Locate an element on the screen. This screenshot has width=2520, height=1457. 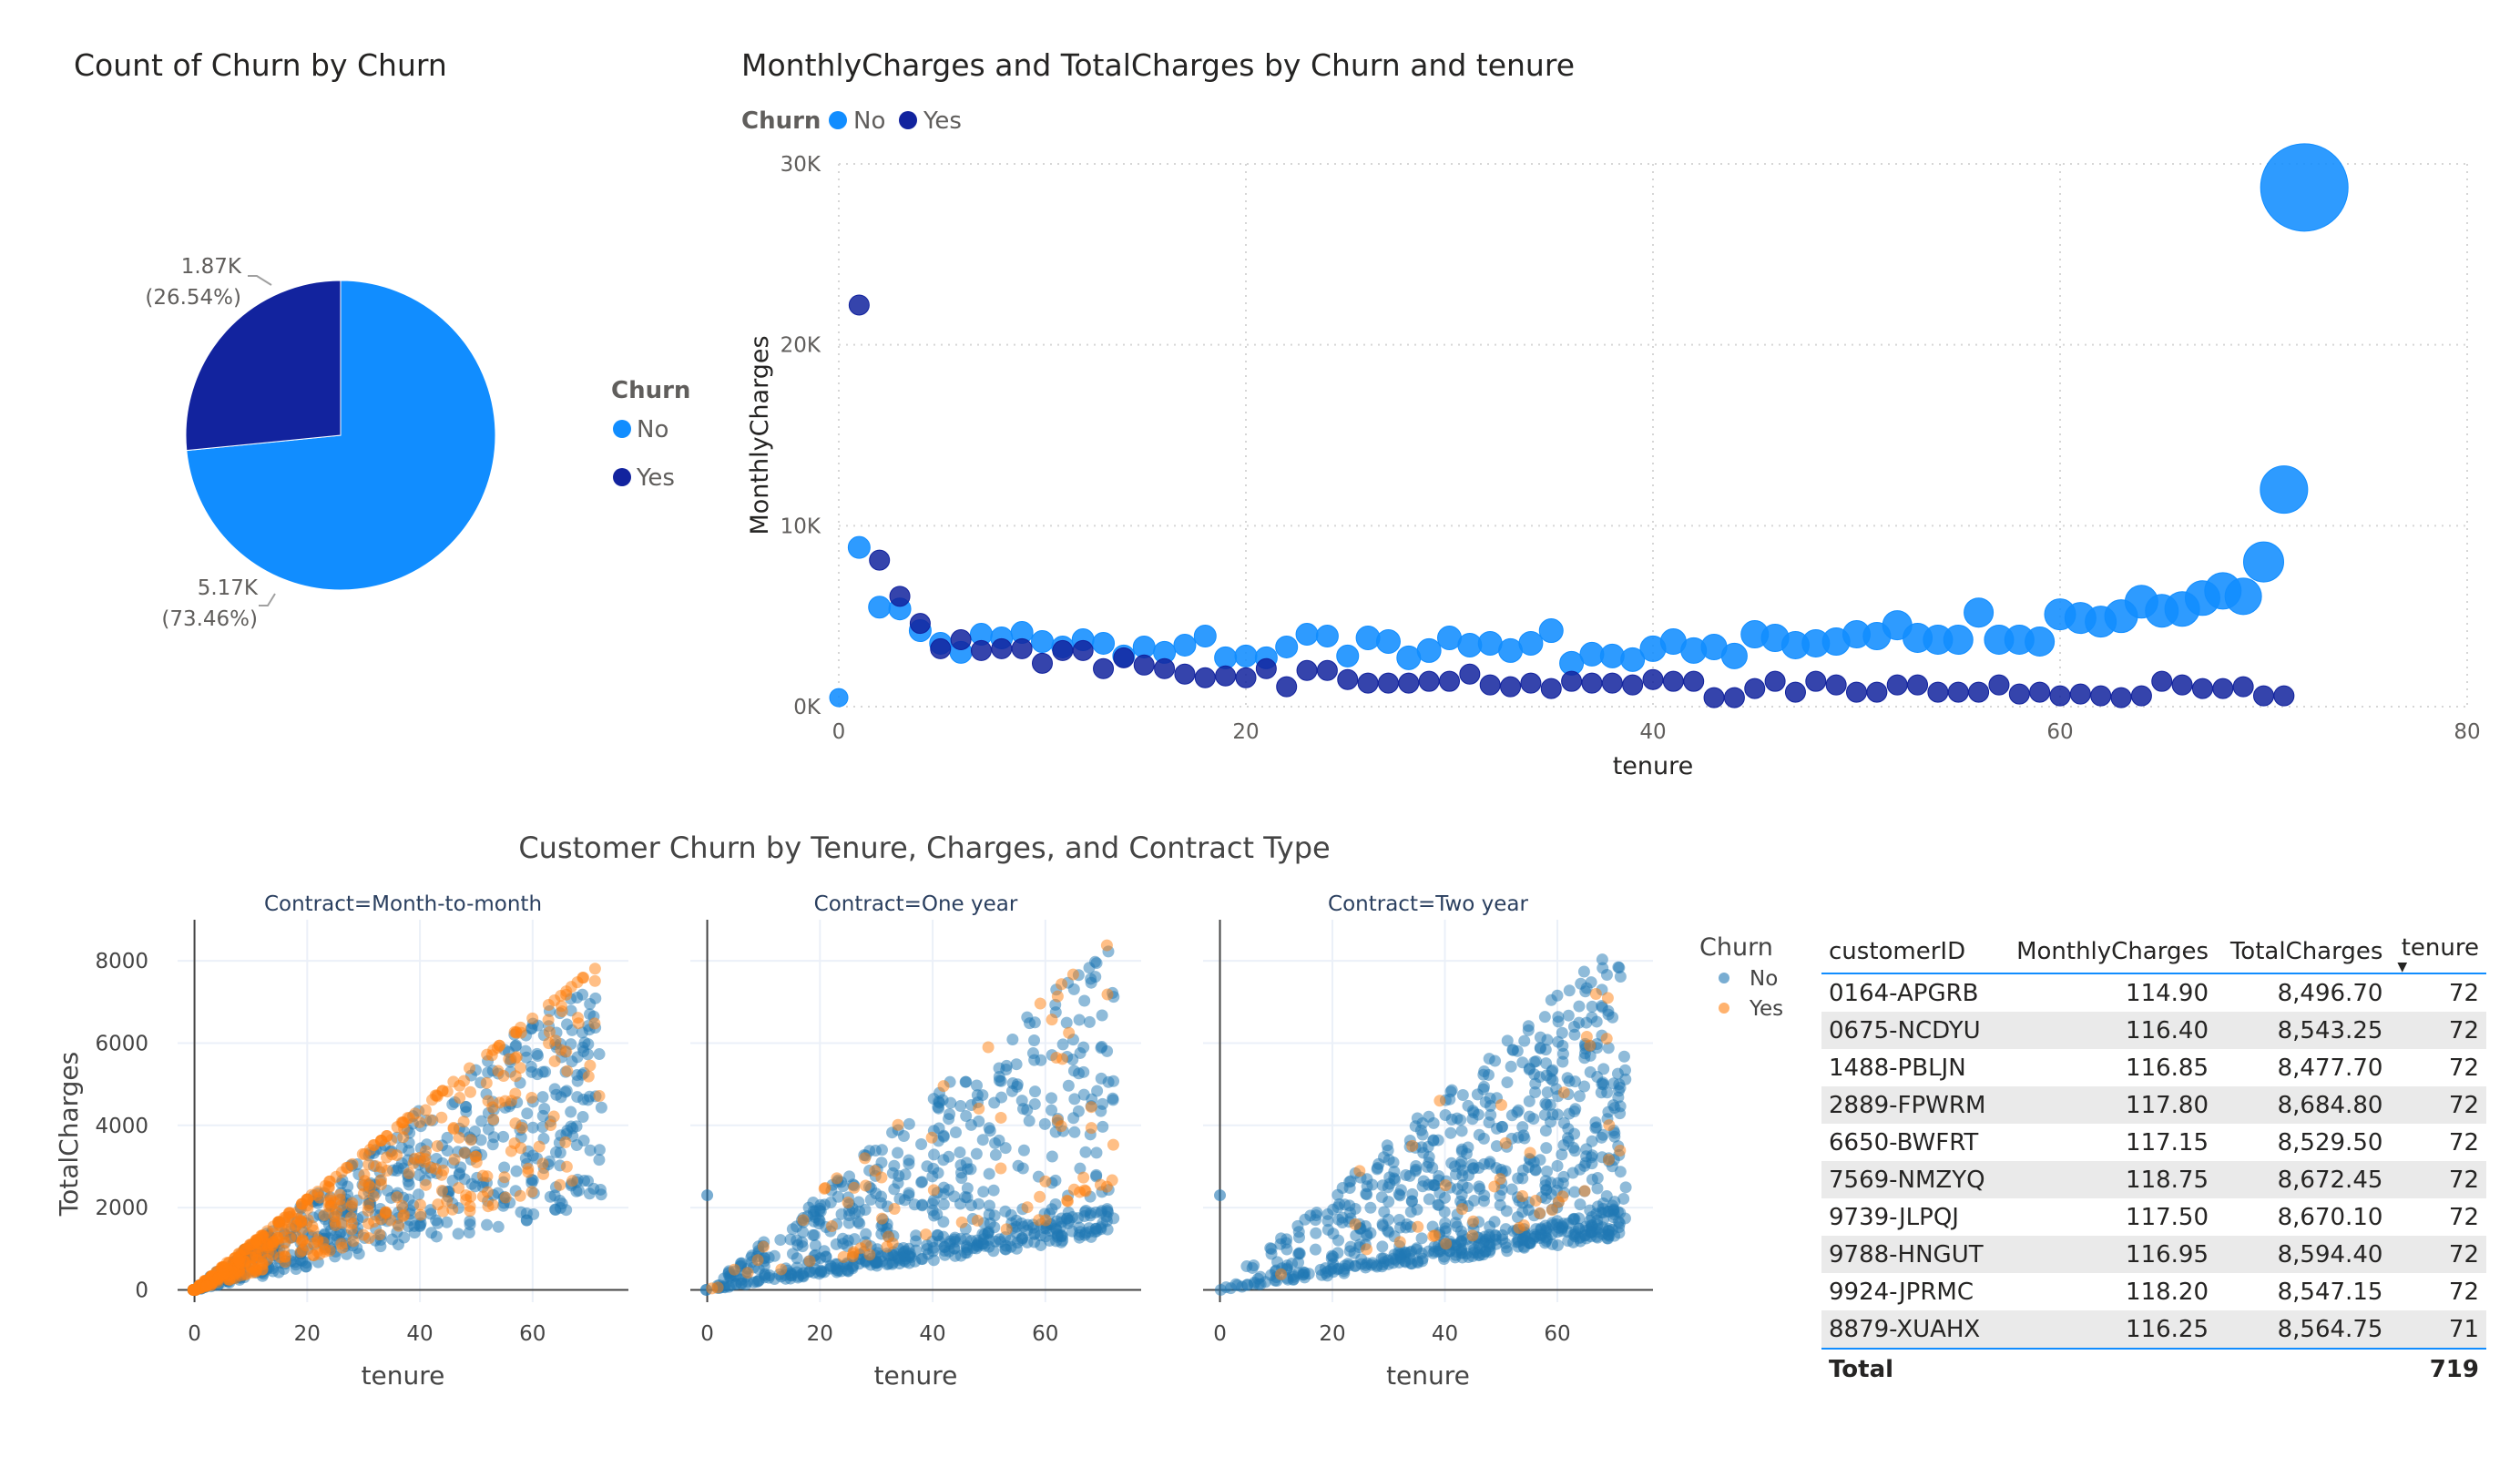
column-header-tenure: tenure ▼ is located at coordinates (2438, 943).